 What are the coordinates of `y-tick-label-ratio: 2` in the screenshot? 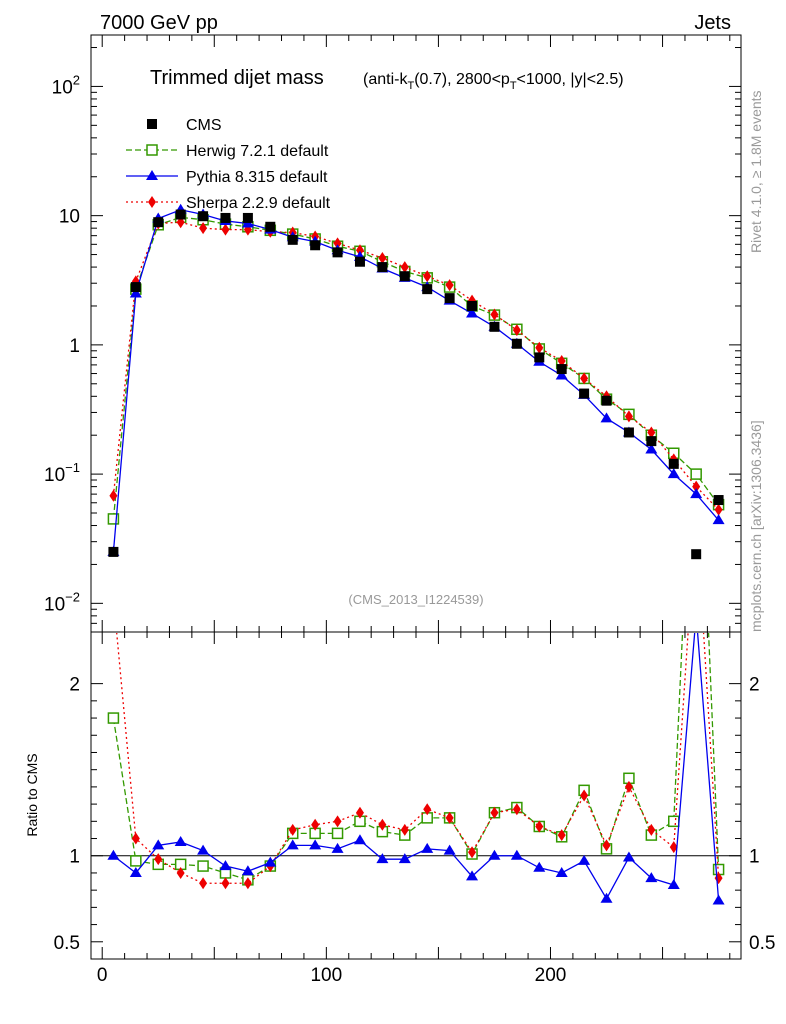 It's located at (74, 685).